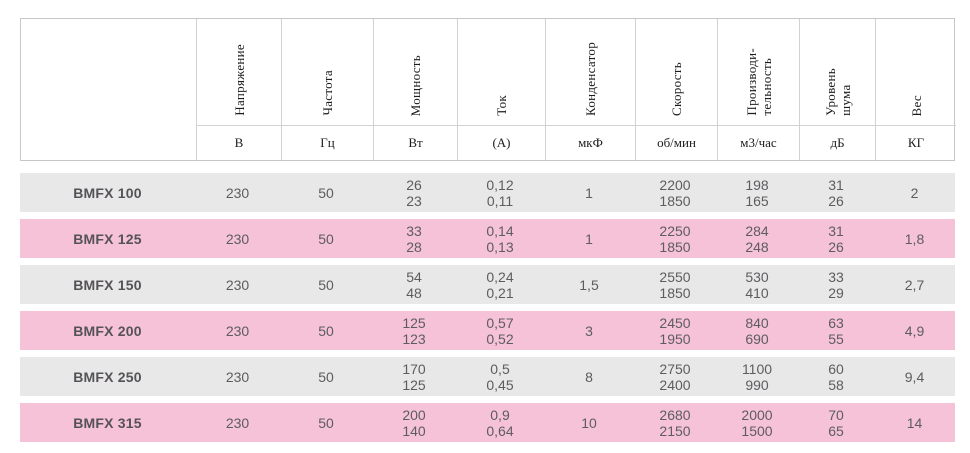  Describe the element at coordinates (757, 368) in the screenshot. I see `cell-value-line: 1100` at that location.